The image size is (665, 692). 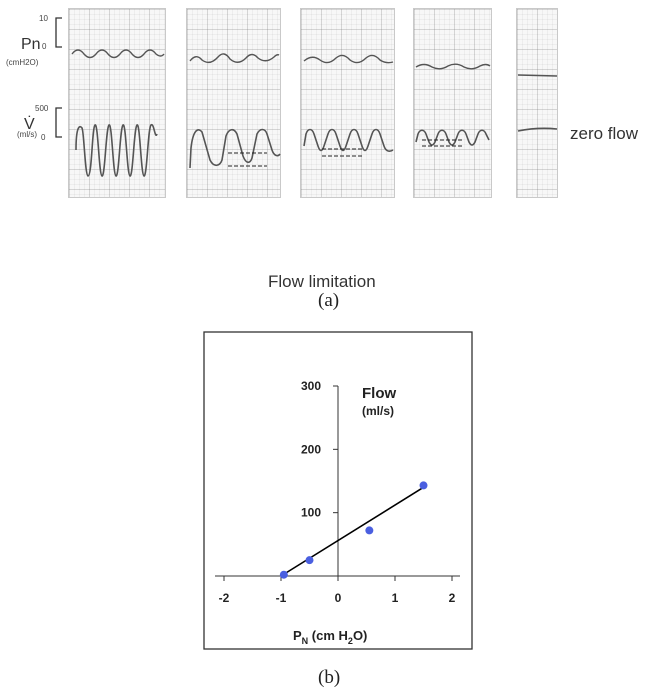 What do you see at coordinates (116, 150) in the screenshot?
I see `flow-trace-baseline` at bounding box center [116, 150].